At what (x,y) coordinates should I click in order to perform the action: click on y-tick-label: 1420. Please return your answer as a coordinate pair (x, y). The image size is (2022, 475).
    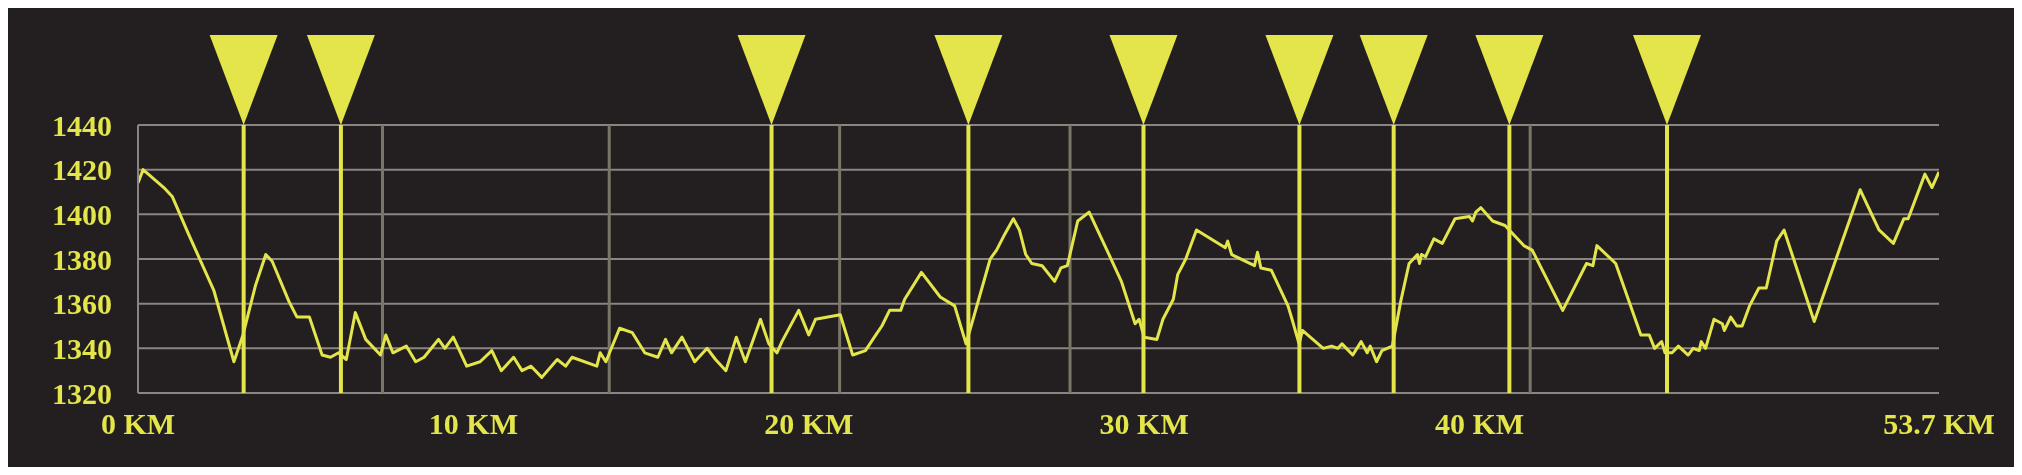
    Looking at the image, I should click on (82, 170).